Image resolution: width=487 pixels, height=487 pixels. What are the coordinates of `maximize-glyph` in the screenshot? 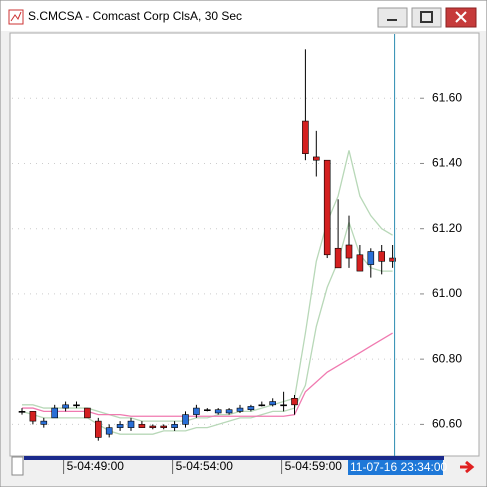 It's located at (426, 17).